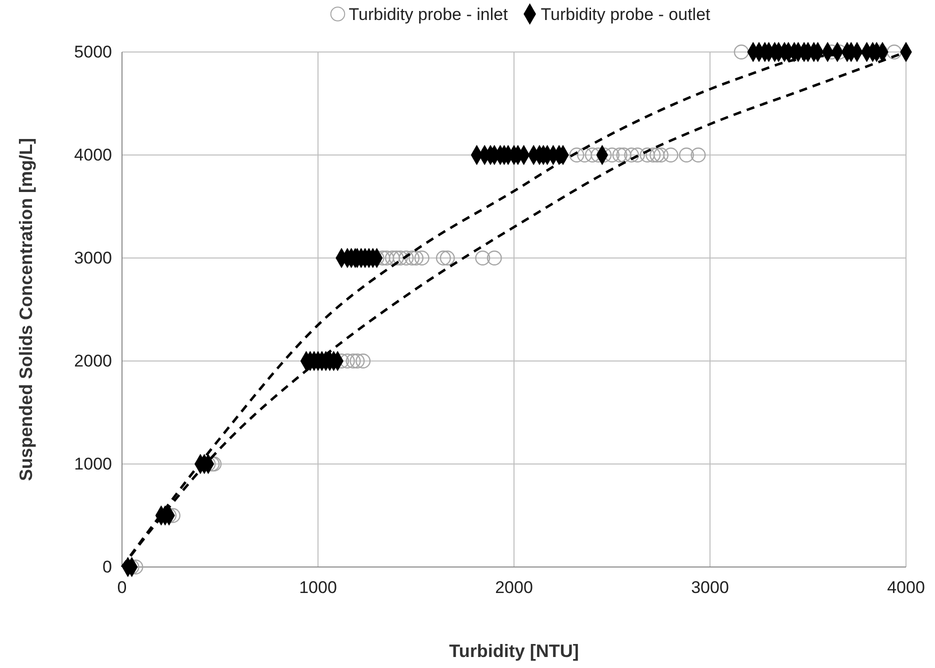  What do you see at coordinates (625, 14) in the screenshot?
I see `legend-label: Turbidity probe - outlet` at bounding box center [625, 14].